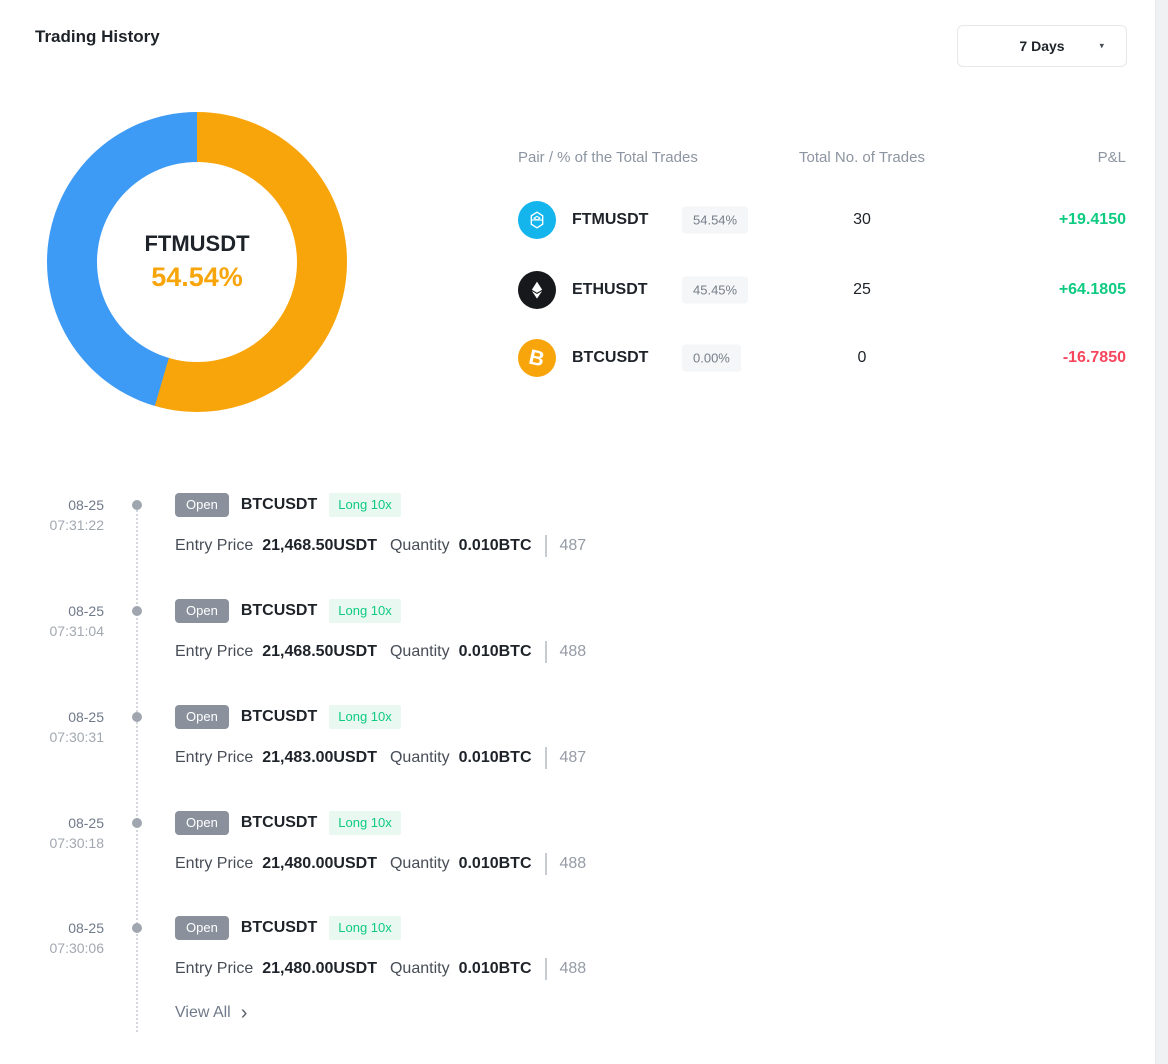 The image size is (1168, 1064). Describe the element at coordinates (715, 220) in the screenshot. I see `pair-percent-chip: 54.54%` at that location.